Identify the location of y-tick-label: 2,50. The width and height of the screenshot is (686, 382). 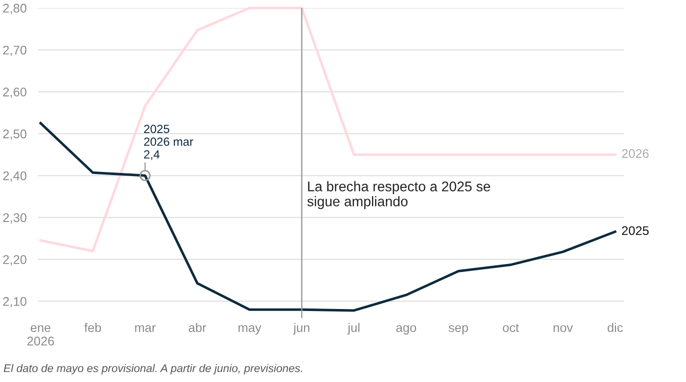
(14, 134).